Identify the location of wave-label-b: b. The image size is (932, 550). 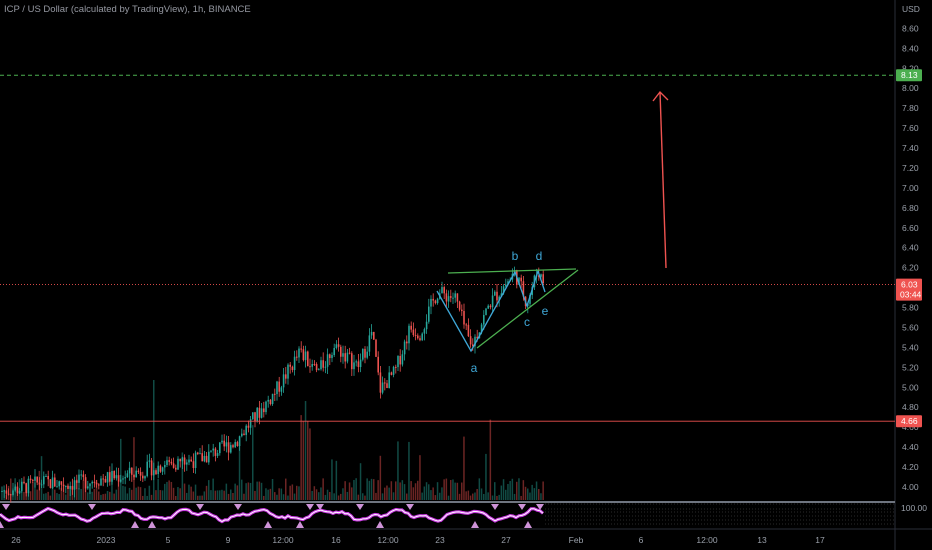
(515, 256).